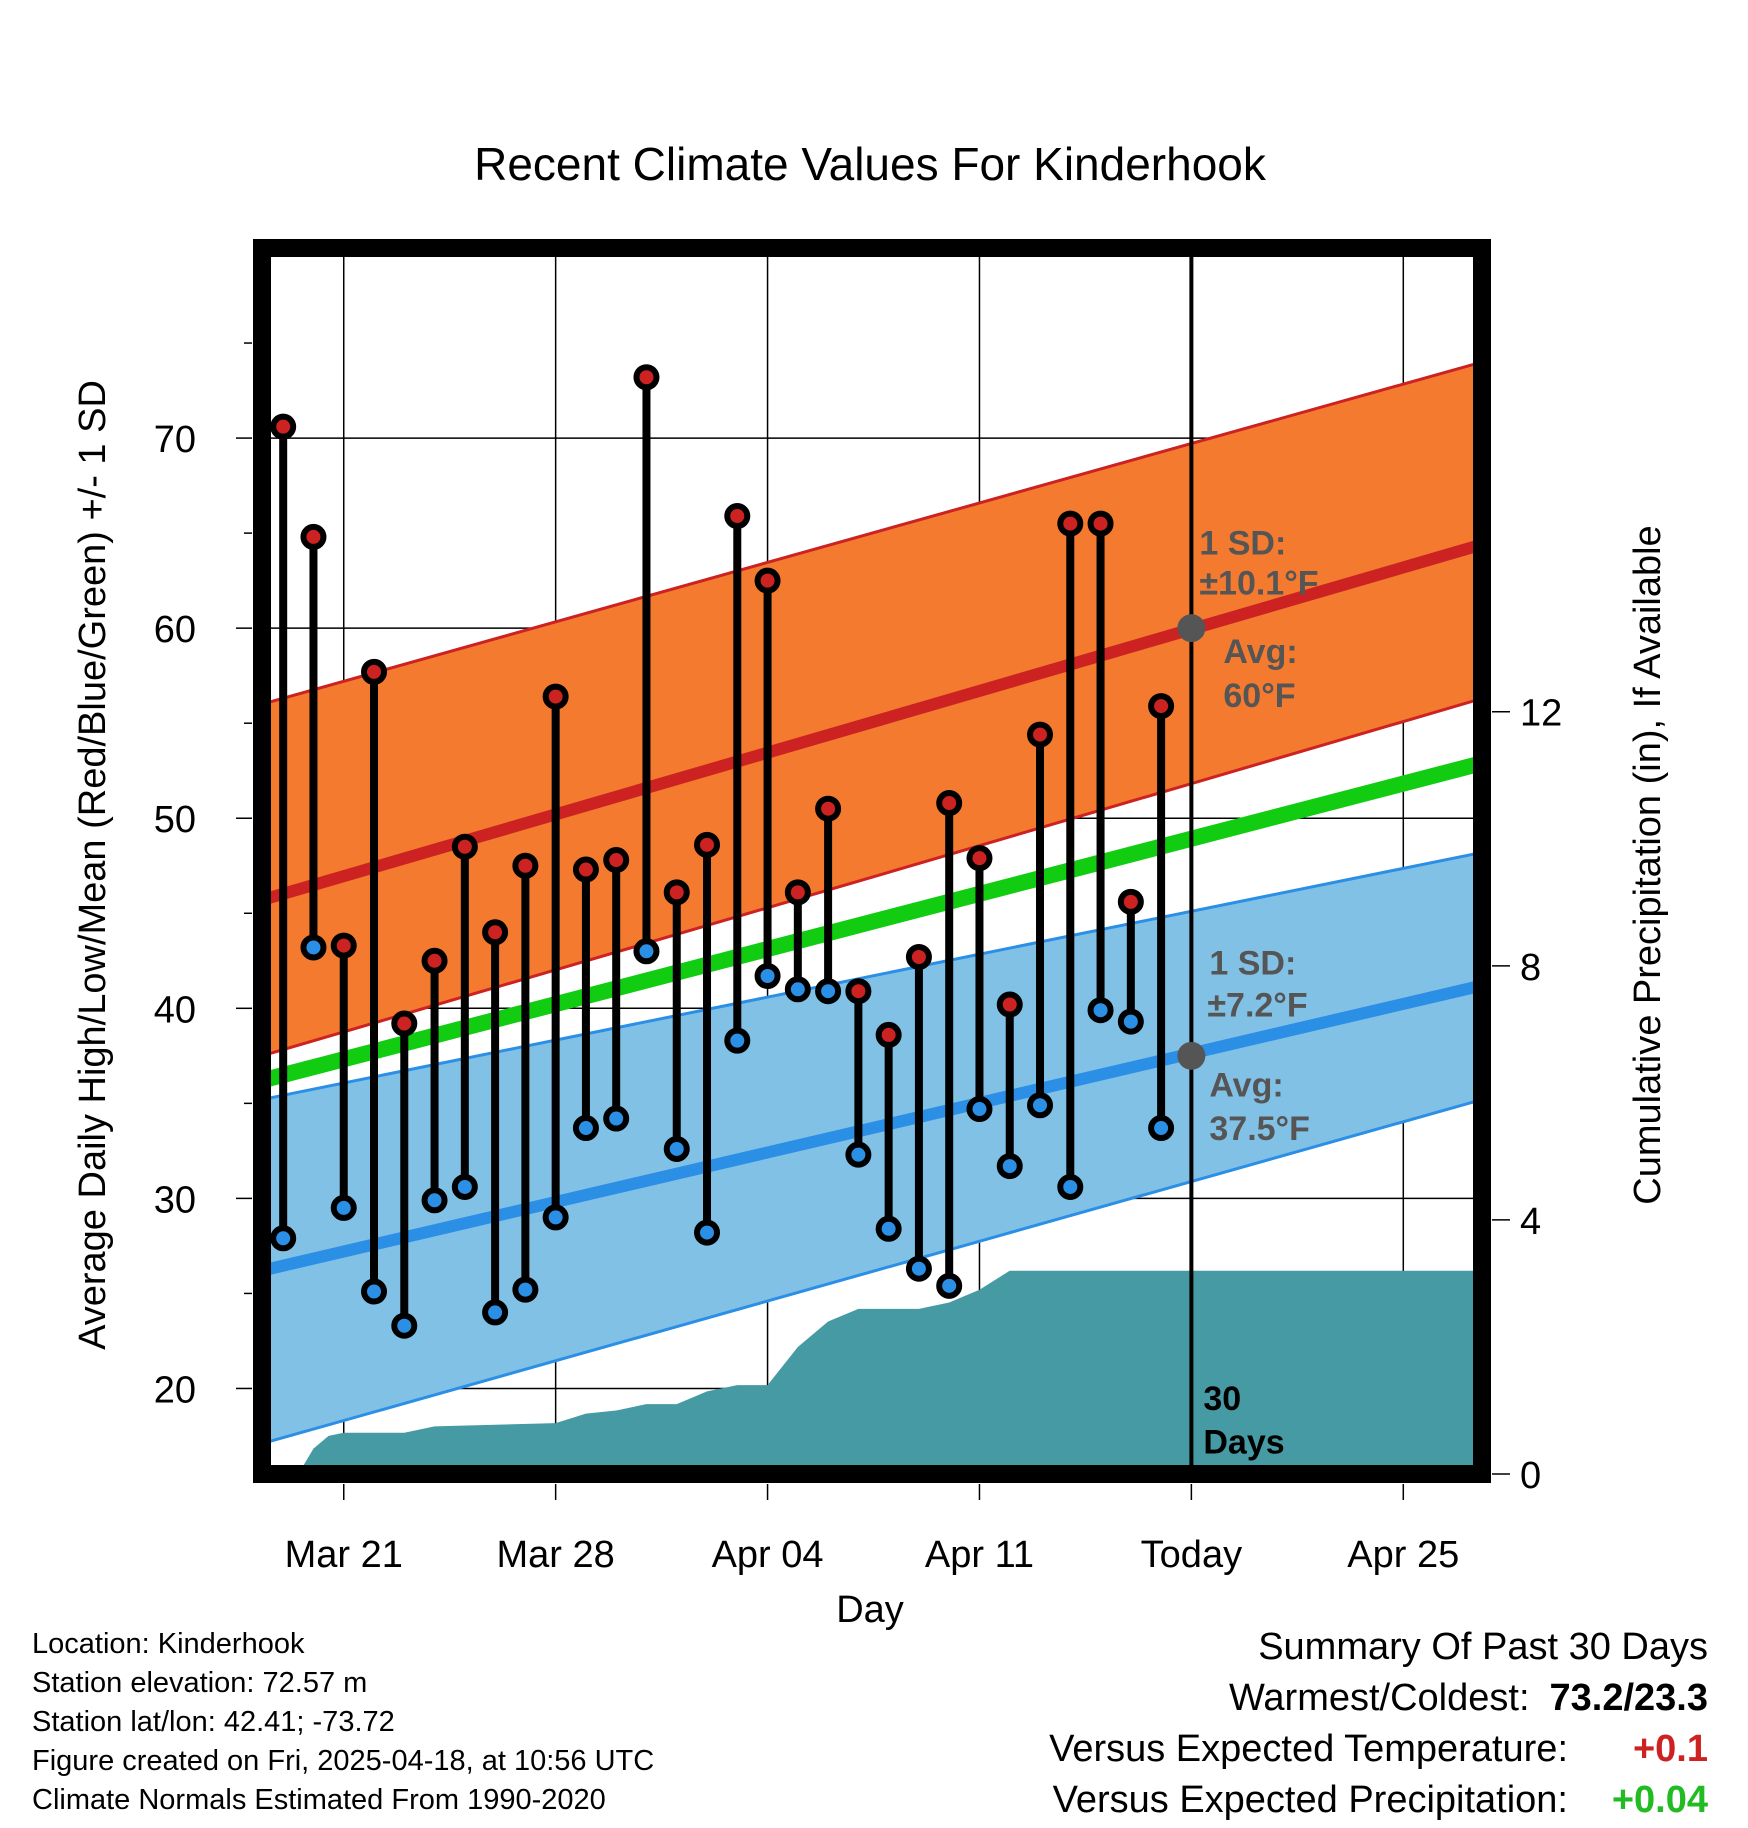 The image size is (1748, 1828). I want to click on warmest-coldest-row: Warmest/Coldest: 73.2/23.3, so click(1378, 1698).